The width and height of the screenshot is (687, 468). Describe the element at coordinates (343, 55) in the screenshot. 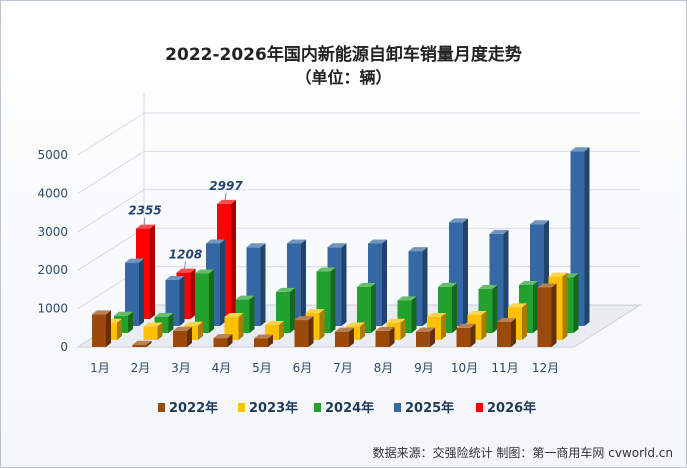

I see `chart-title: 2022-2026年国内新能源自卸车销量月度走势` at that location.